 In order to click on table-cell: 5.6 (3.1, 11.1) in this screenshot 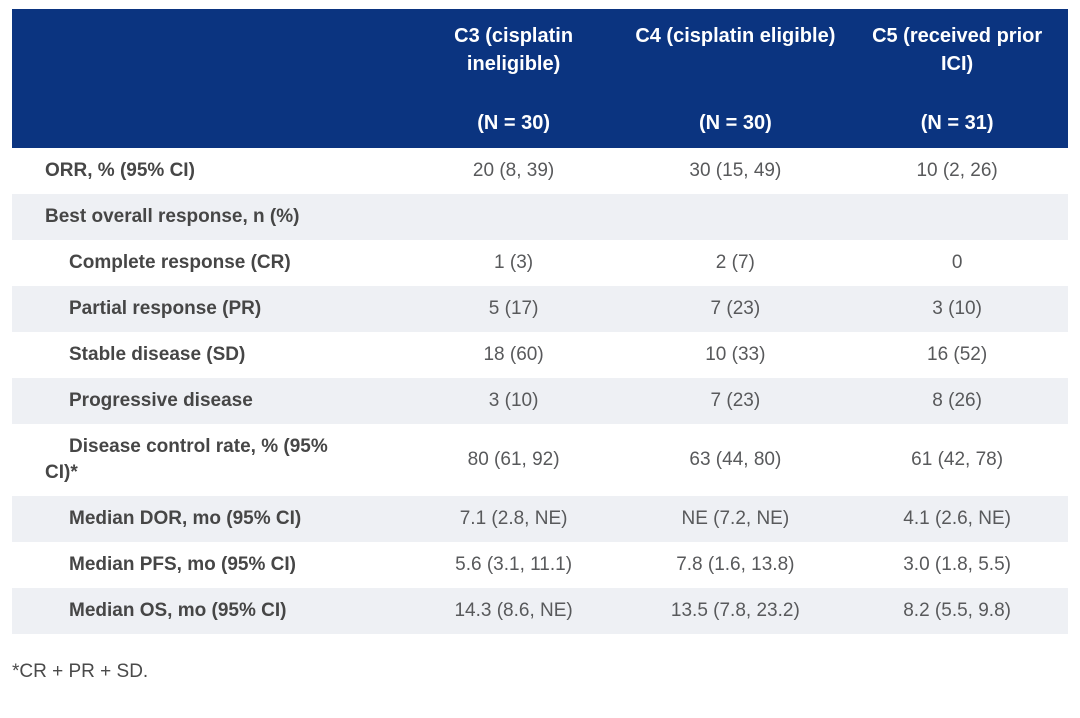, I will do `click(514, 564)`.